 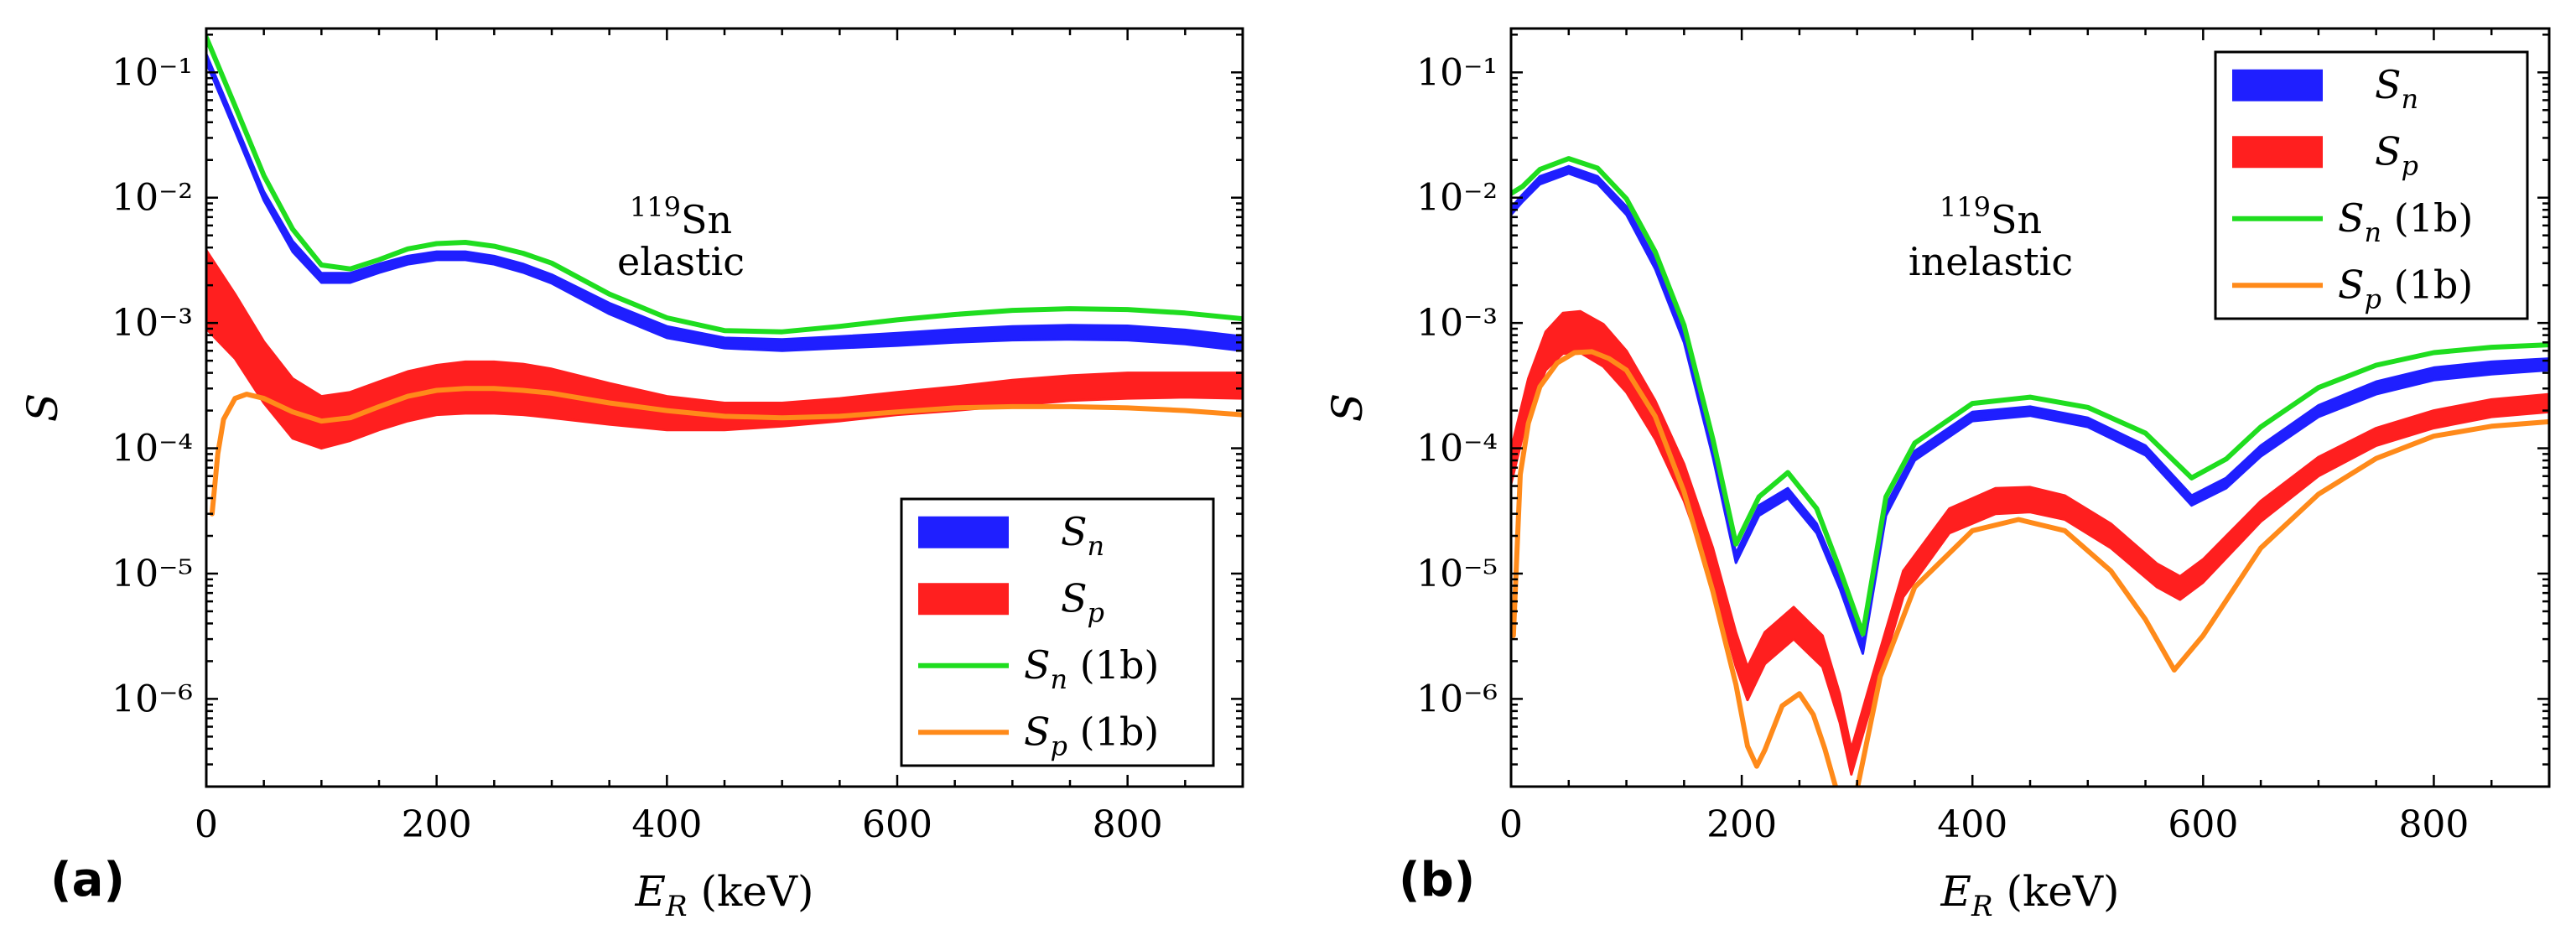 What do you see at coordinates (726, 451) in the screenshot?
I see `series-s-p-1b-line` at bounding box center [726, 451].